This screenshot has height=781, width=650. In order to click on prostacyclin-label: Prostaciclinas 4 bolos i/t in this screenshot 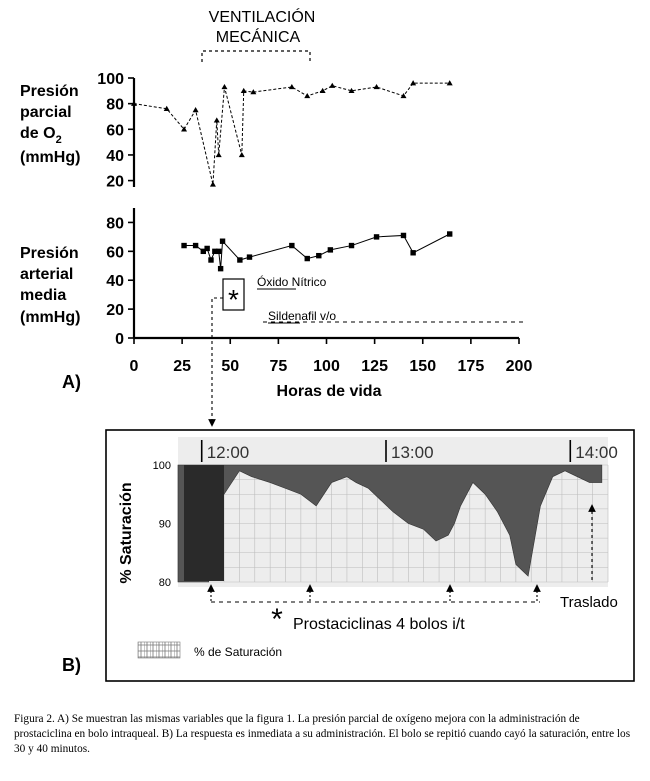, I will do `click(379, 624)`.